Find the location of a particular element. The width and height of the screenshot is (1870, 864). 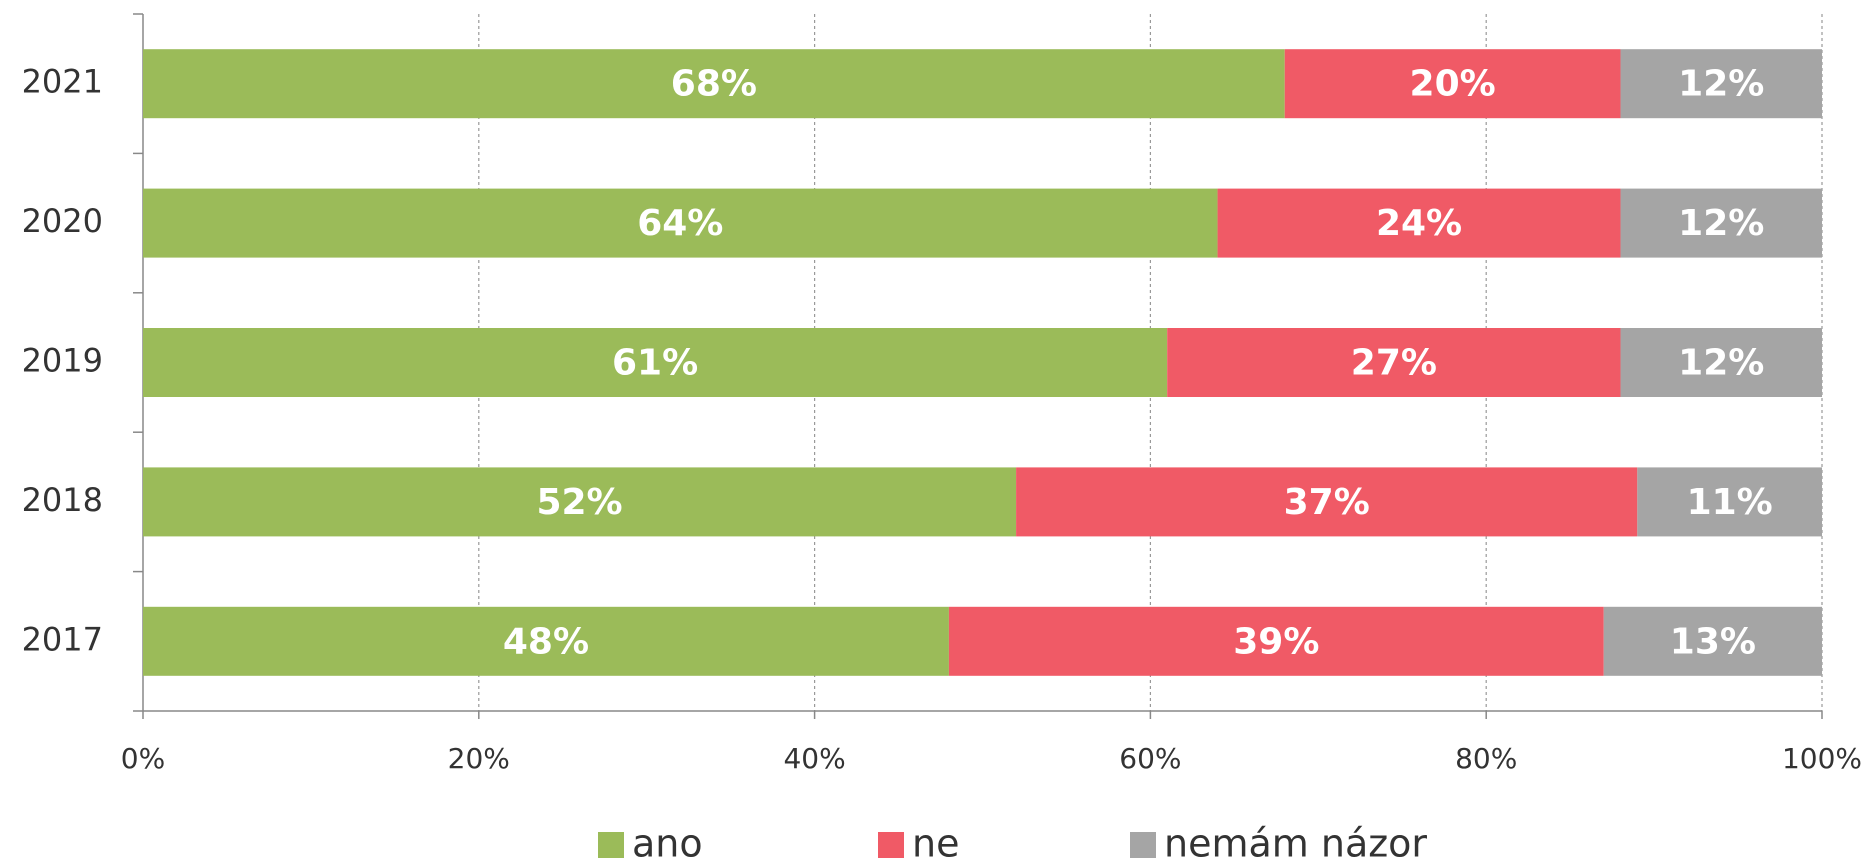

x-tick-label: 40% is located at coordinates (814, 758).